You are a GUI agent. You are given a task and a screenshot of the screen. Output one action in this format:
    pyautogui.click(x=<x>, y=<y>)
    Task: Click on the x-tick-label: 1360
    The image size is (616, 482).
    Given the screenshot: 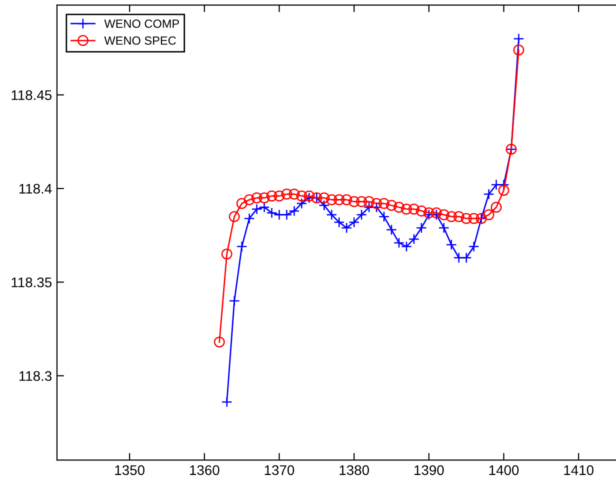 What is the action you would take?
    pyautogui.click(x=205, y=470)
    